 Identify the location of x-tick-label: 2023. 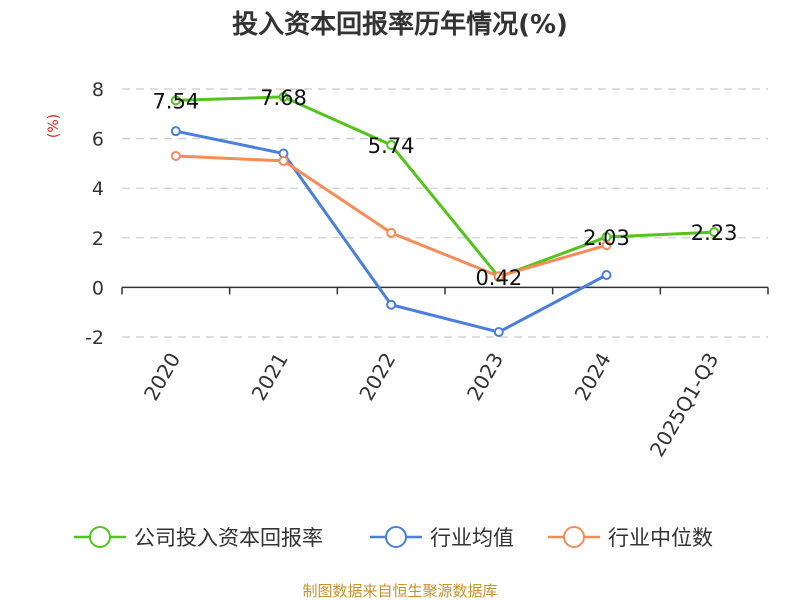
(485, 377).